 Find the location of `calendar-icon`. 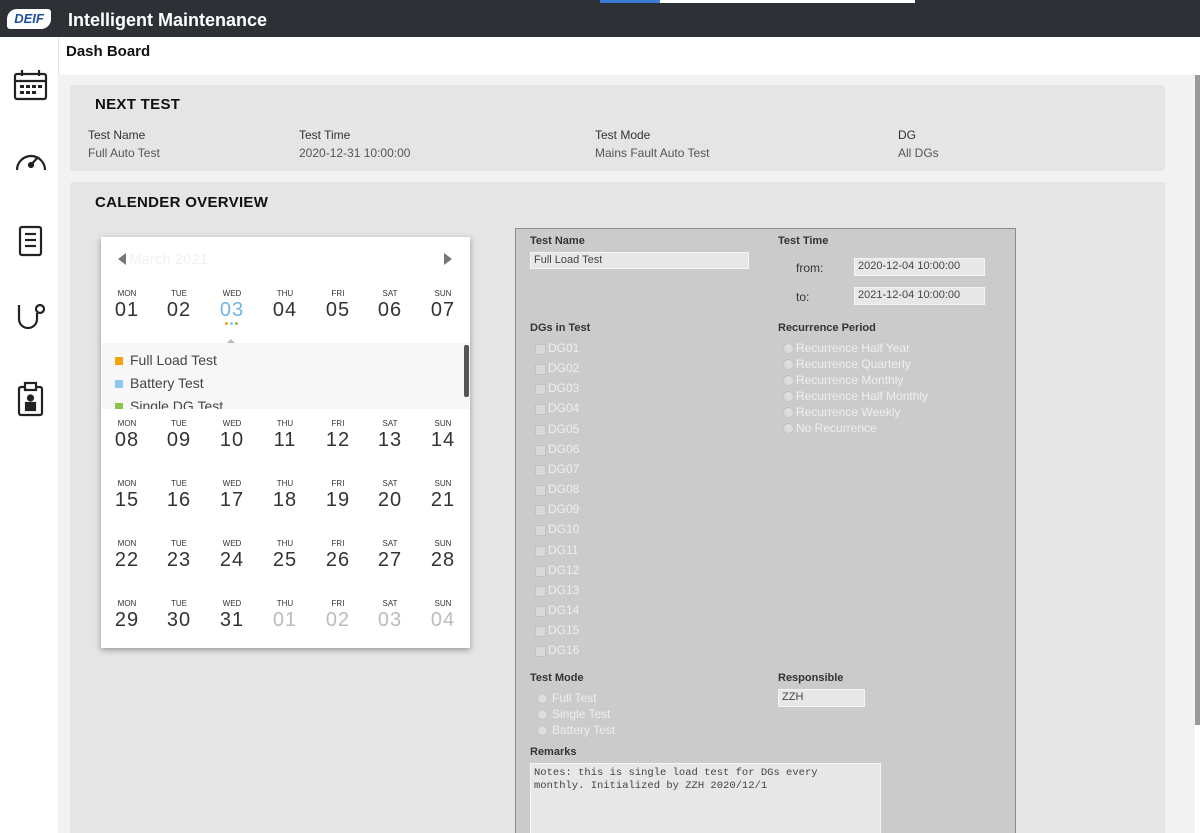

calendar-icon is located at coordinates (30, 85).